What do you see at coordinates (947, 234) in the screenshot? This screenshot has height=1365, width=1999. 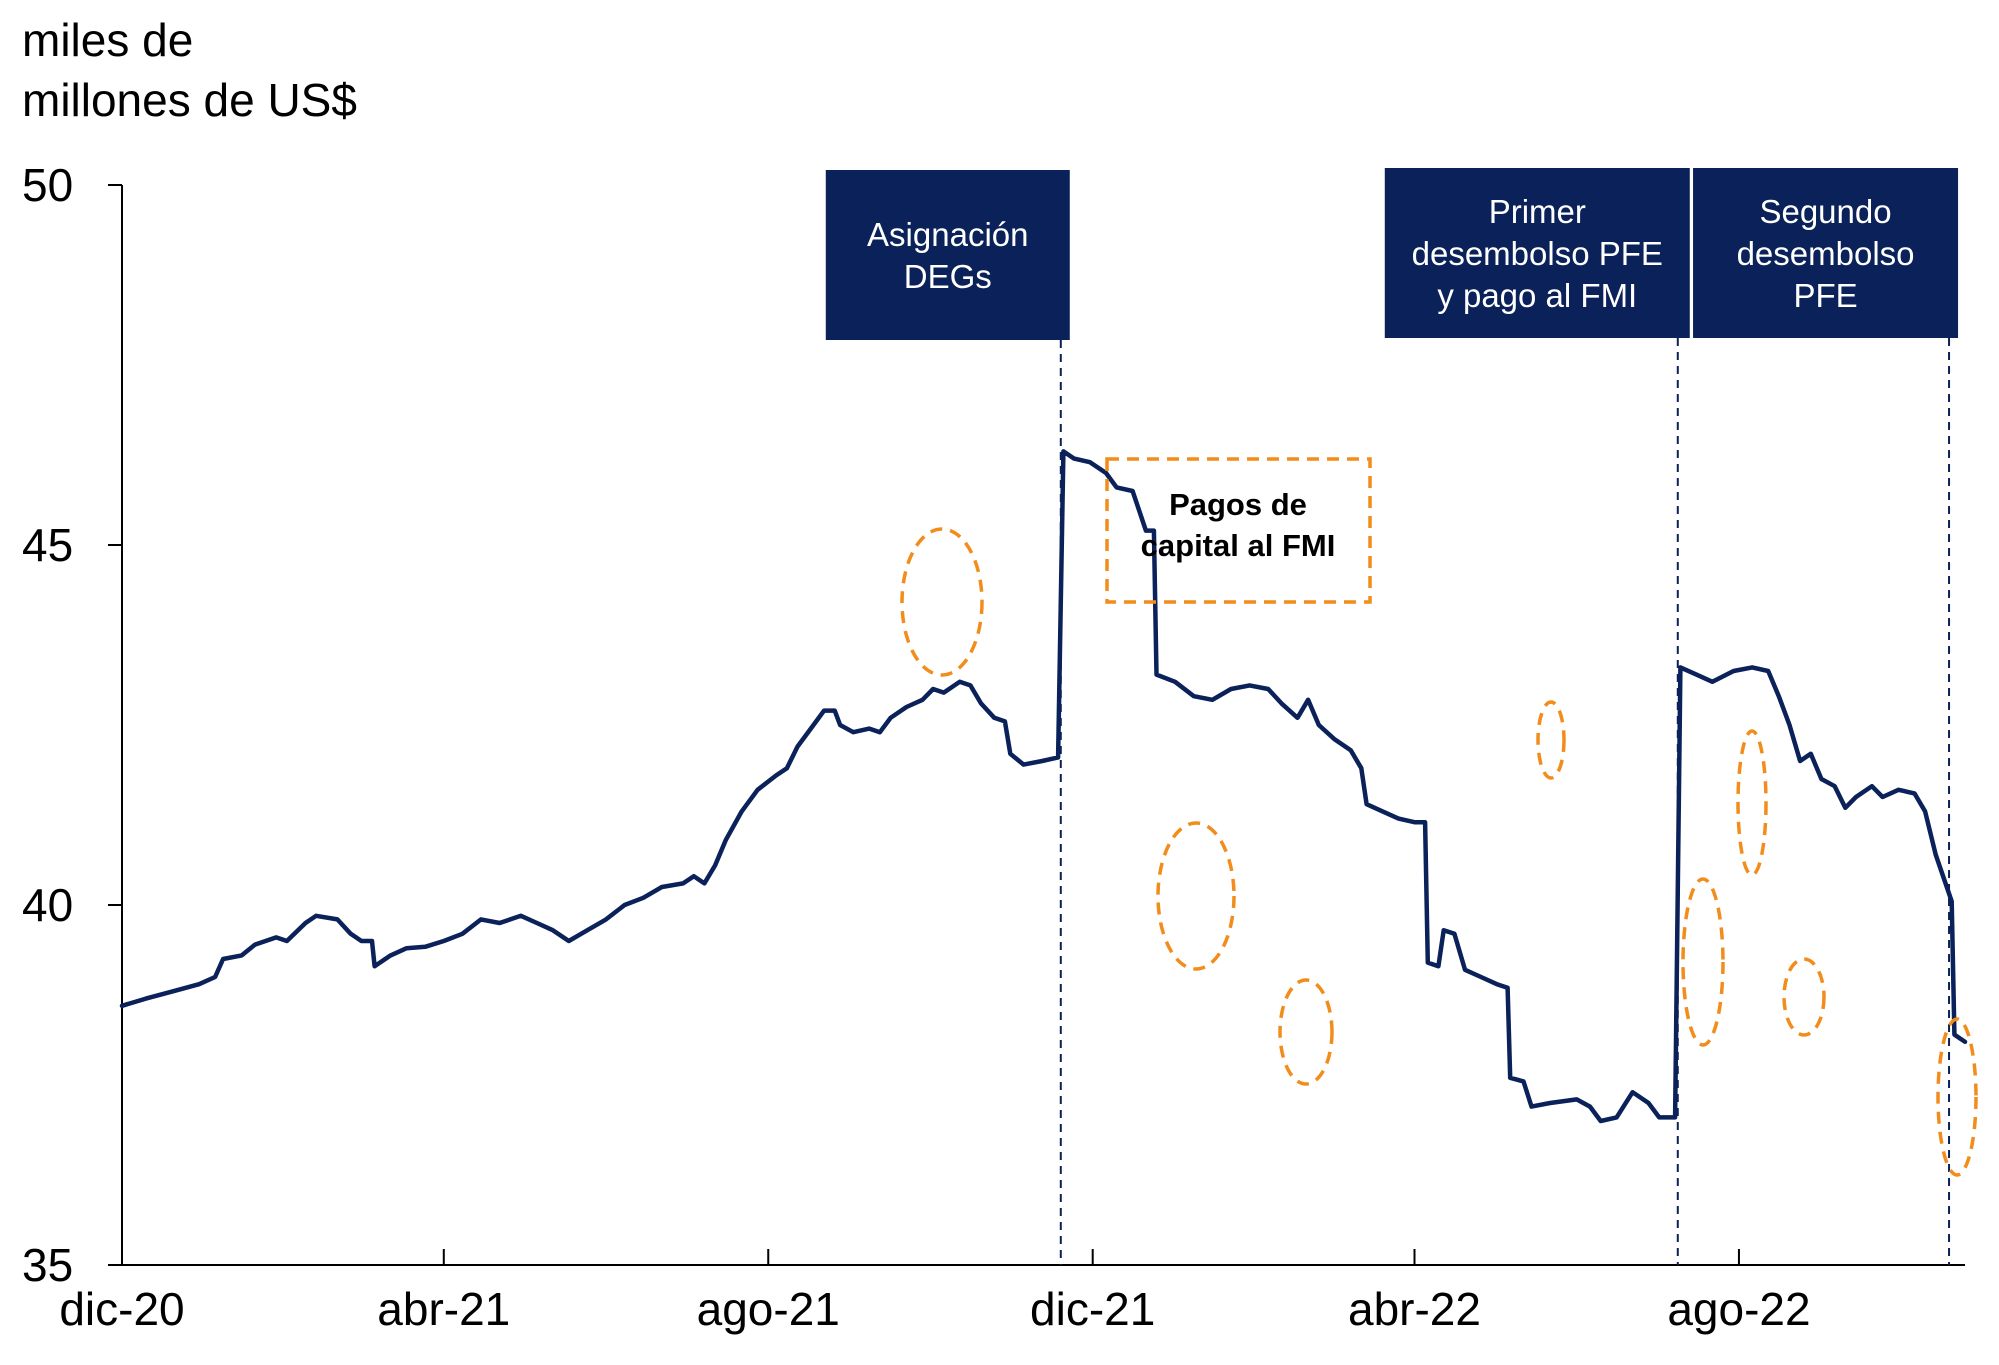 I see `event-box-label: Asignación` at bounding box center [947, 234].